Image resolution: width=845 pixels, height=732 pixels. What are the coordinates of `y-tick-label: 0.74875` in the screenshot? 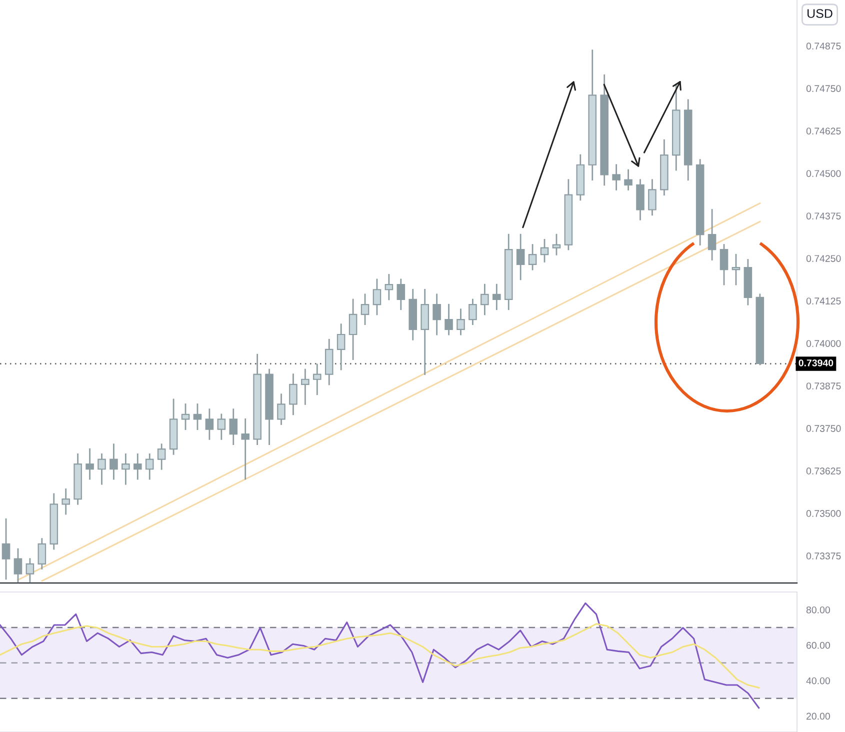 It's located at (823, 46).